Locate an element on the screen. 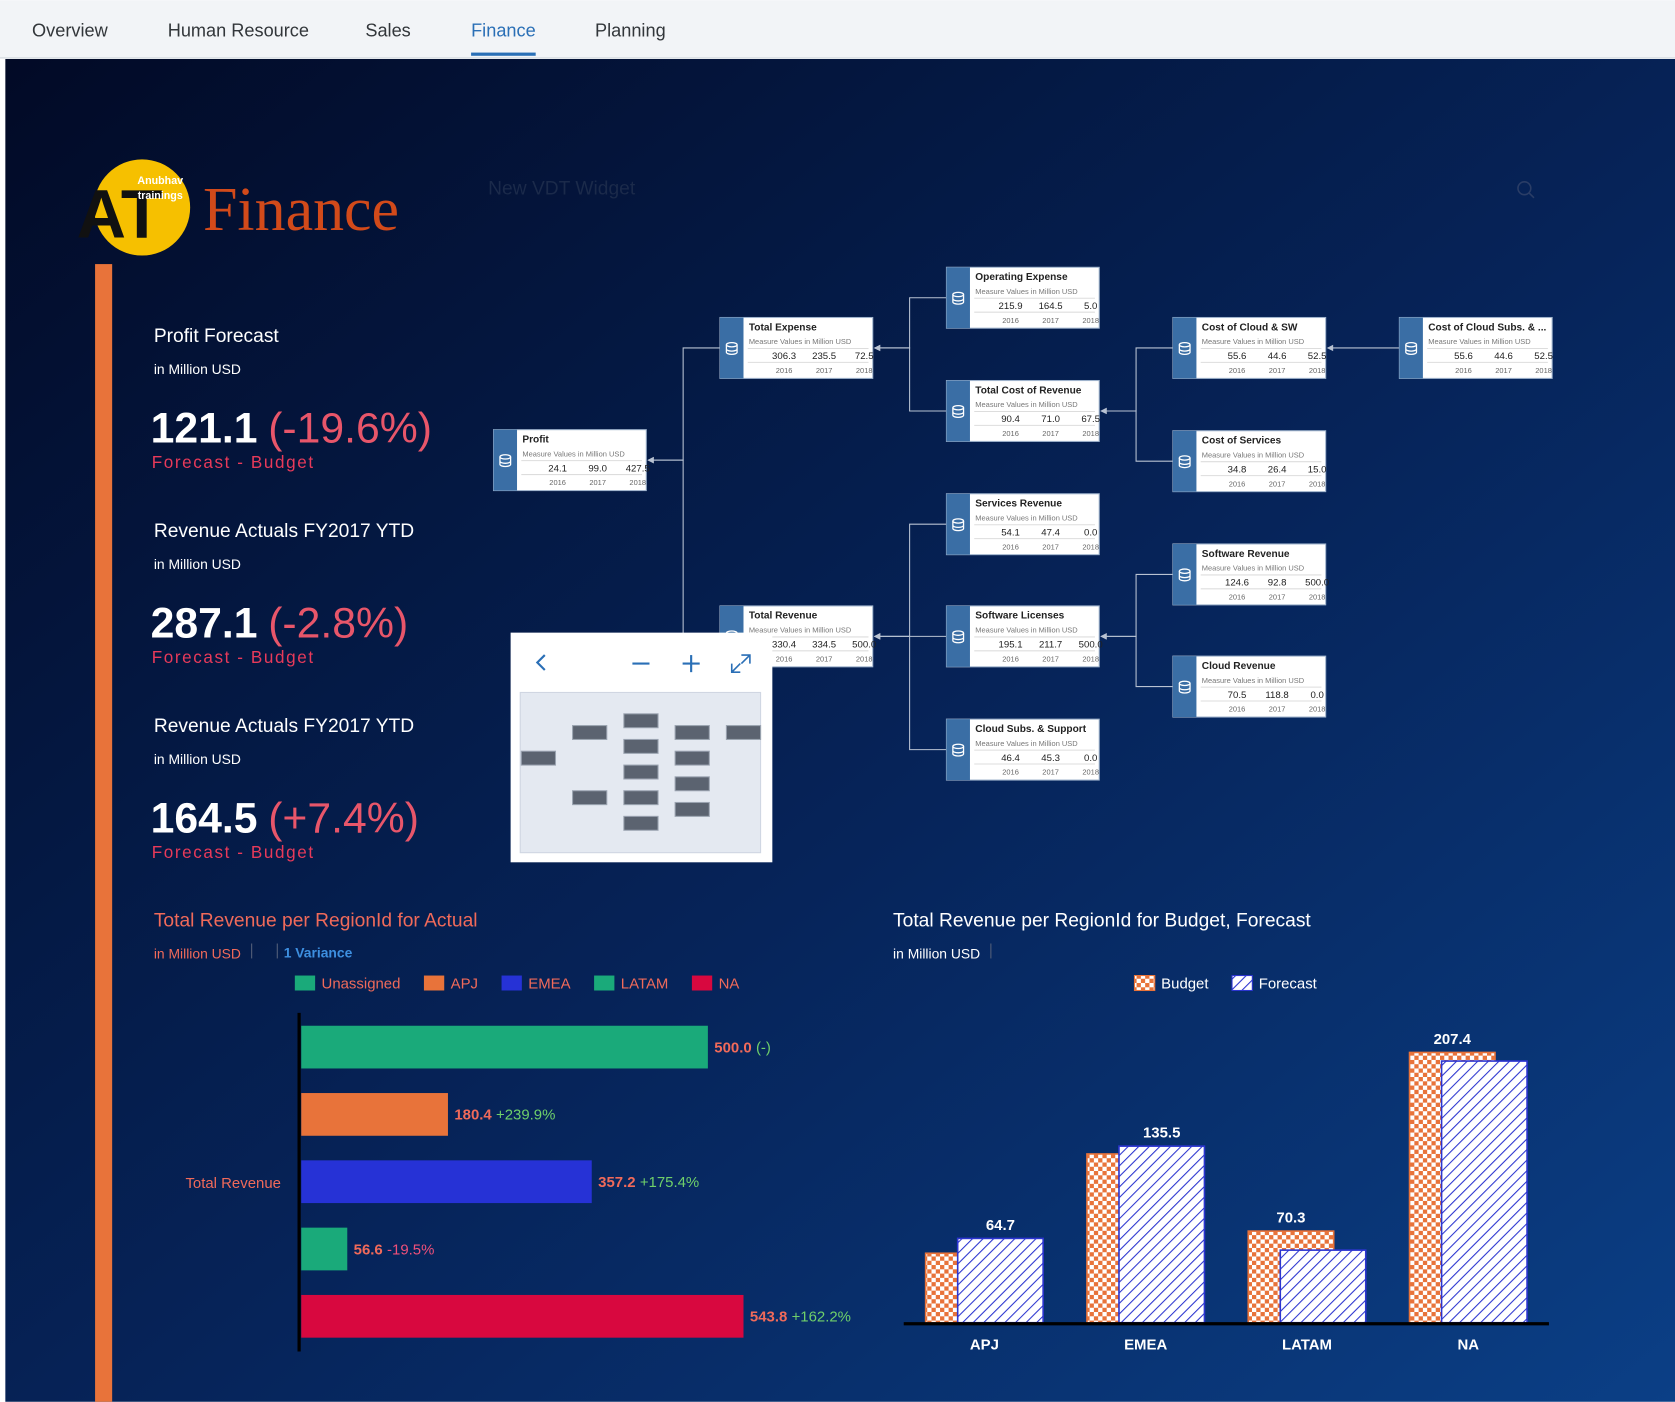 The image size is (1675, 1402). node-value: 44.6 is located at coordinates (1503, 356).